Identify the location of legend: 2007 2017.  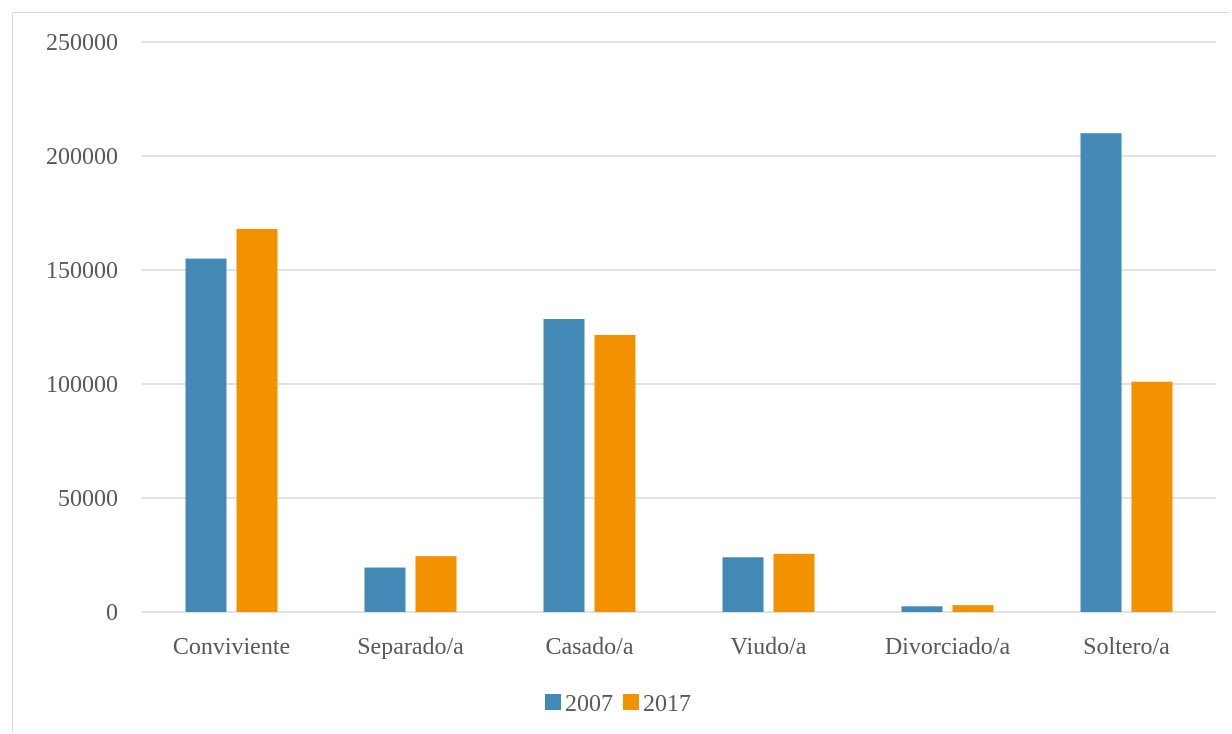
(618, 704).